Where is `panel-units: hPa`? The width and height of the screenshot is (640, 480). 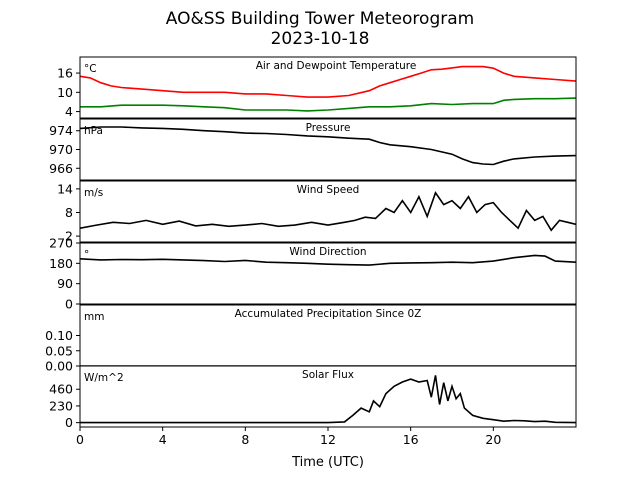 panel-units: hPa is located at coordinates (93, 131).